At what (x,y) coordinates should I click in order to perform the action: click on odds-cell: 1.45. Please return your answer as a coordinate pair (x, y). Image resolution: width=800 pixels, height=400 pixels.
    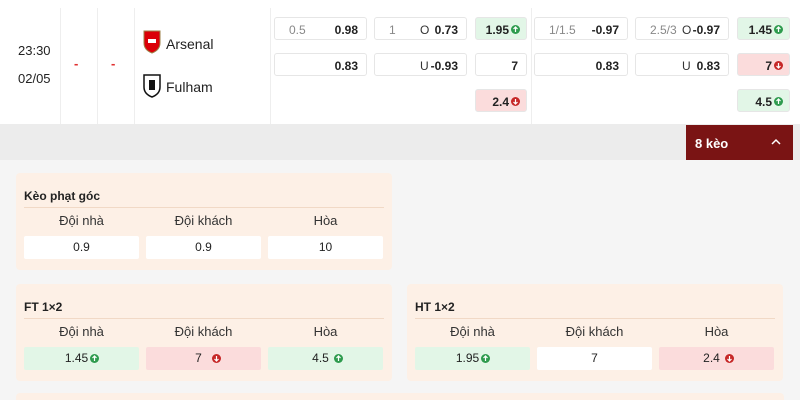
    Looking at the image, I should click on (763, 28).